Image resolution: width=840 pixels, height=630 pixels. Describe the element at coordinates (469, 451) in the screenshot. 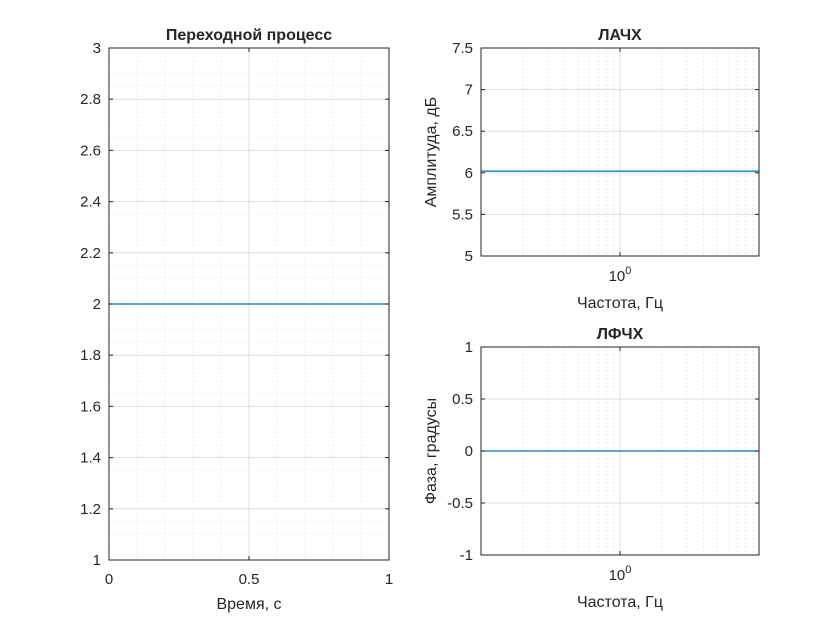

I see `y-tick-label: 0` at that location.